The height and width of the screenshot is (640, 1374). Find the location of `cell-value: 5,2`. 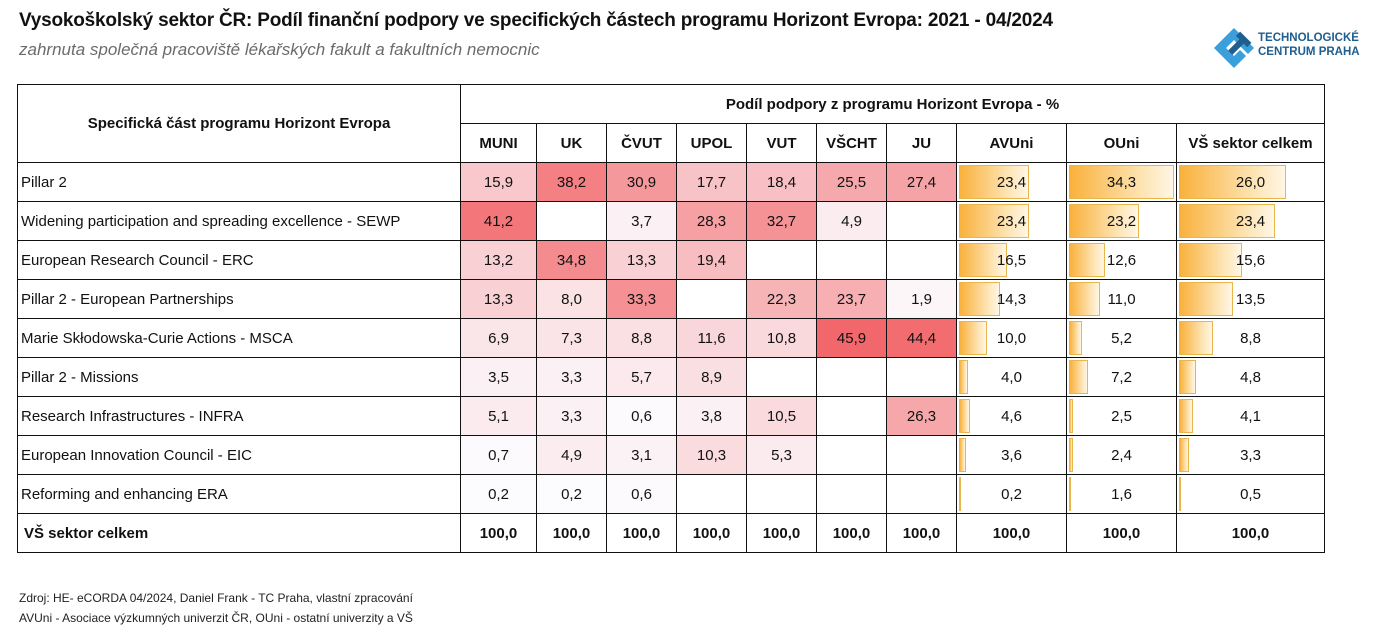

cell-value: 5,2 is located at coordinates (1121, 338).